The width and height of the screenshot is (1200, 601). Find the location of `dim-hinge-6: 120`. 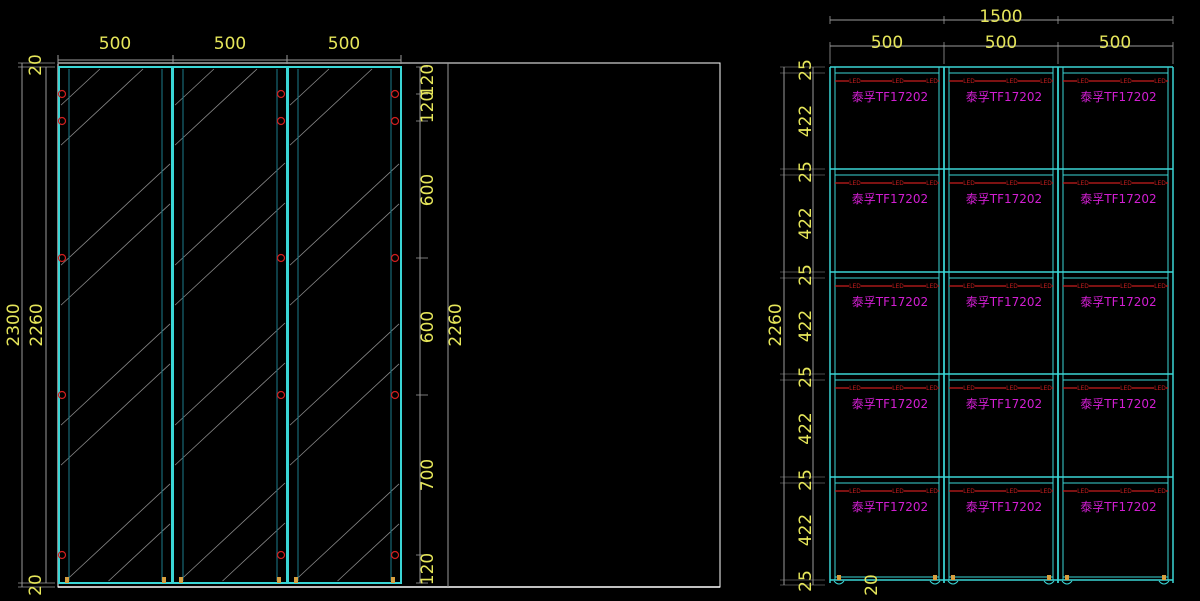

dim-hinge-6: 120 is located at coordinates (428, 569).